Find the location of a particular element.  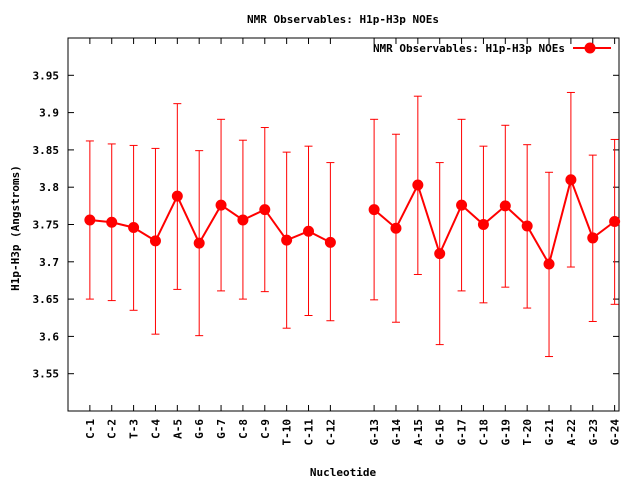

x-tick-label: A-15 is located at coordinates (418, 432).